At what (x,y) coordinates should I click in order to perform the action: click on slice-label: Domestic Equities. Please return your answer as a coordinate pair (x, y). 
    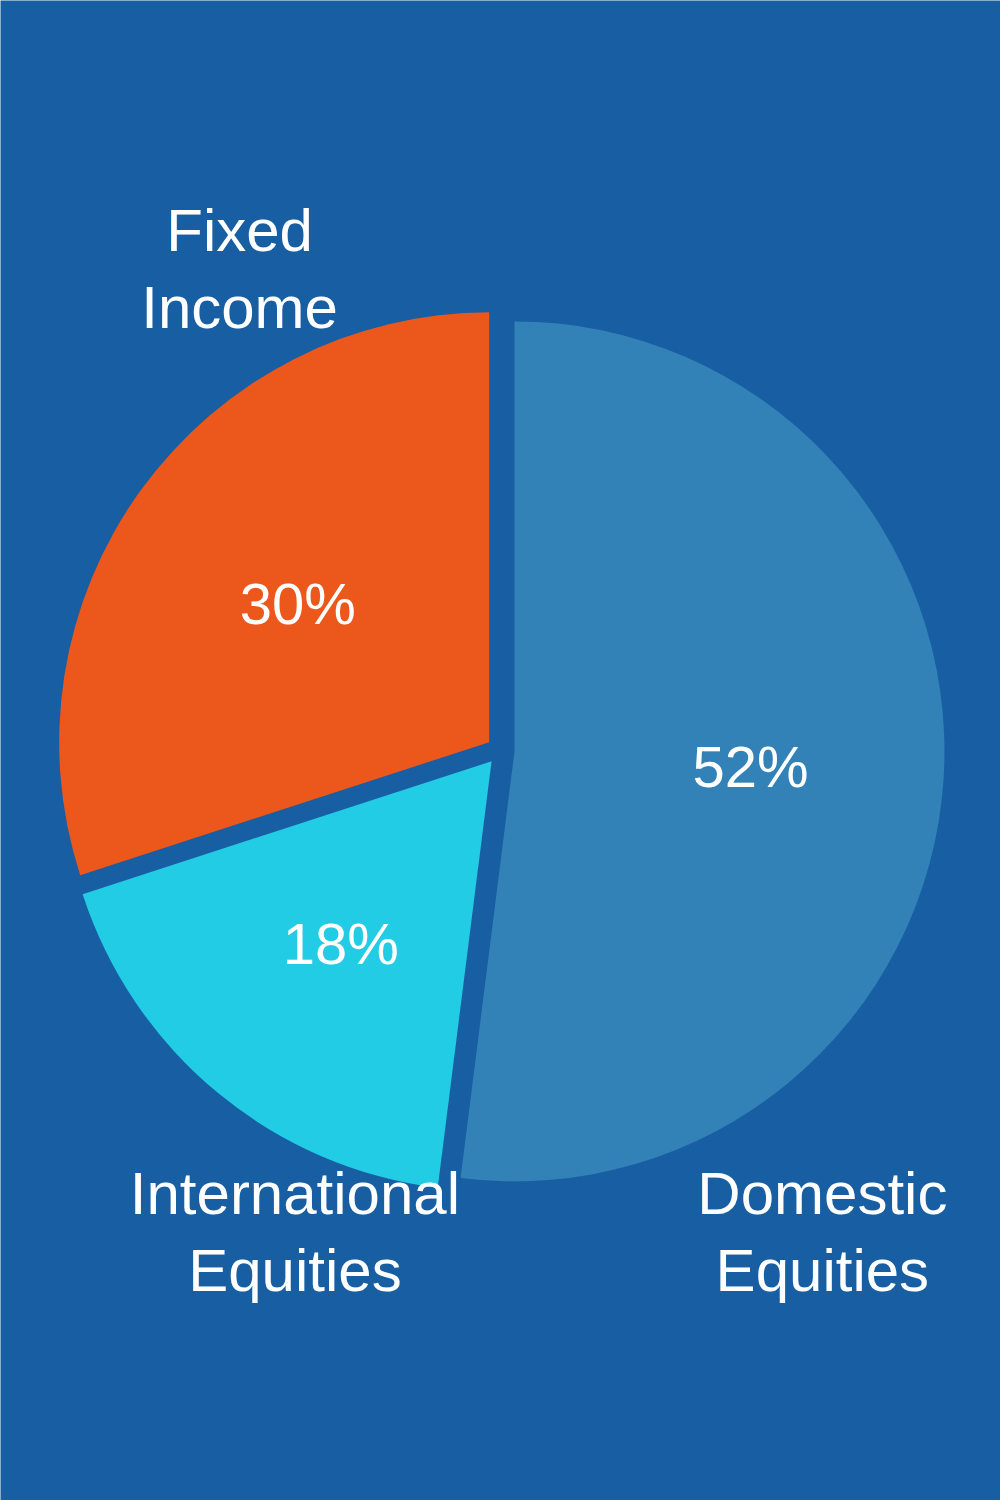
    Looking at the image, I should click on (822, 1232).